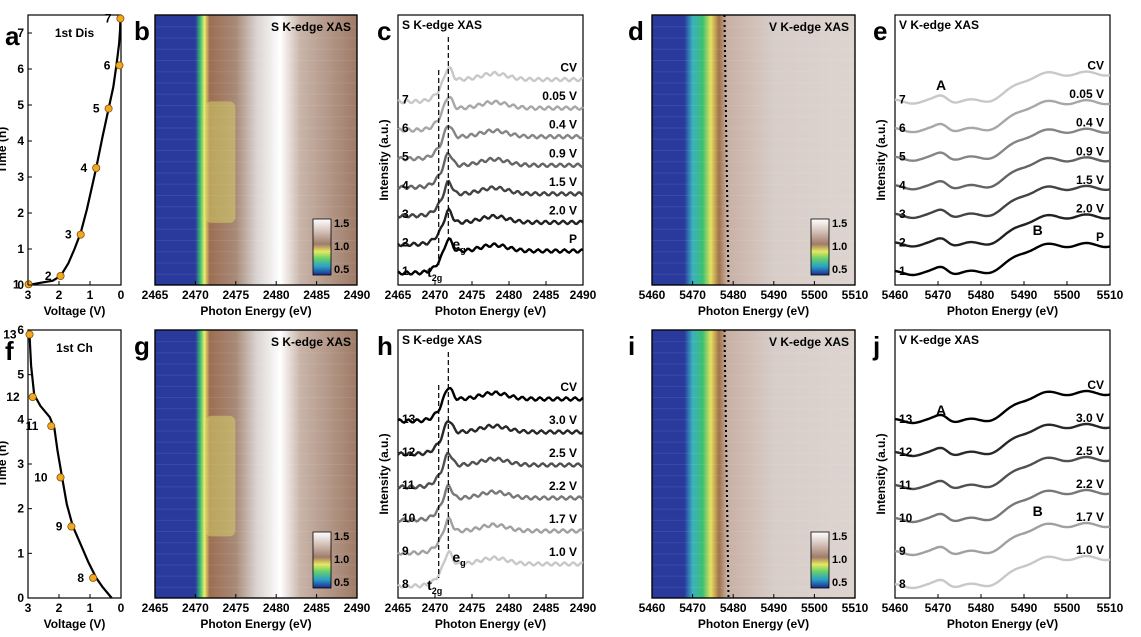 The image size is (1141, 637). What do you see at coordinates (902, 185) in the screenshot?
I see `spectrum-index-label: 4` at bounding box center [902, 185].